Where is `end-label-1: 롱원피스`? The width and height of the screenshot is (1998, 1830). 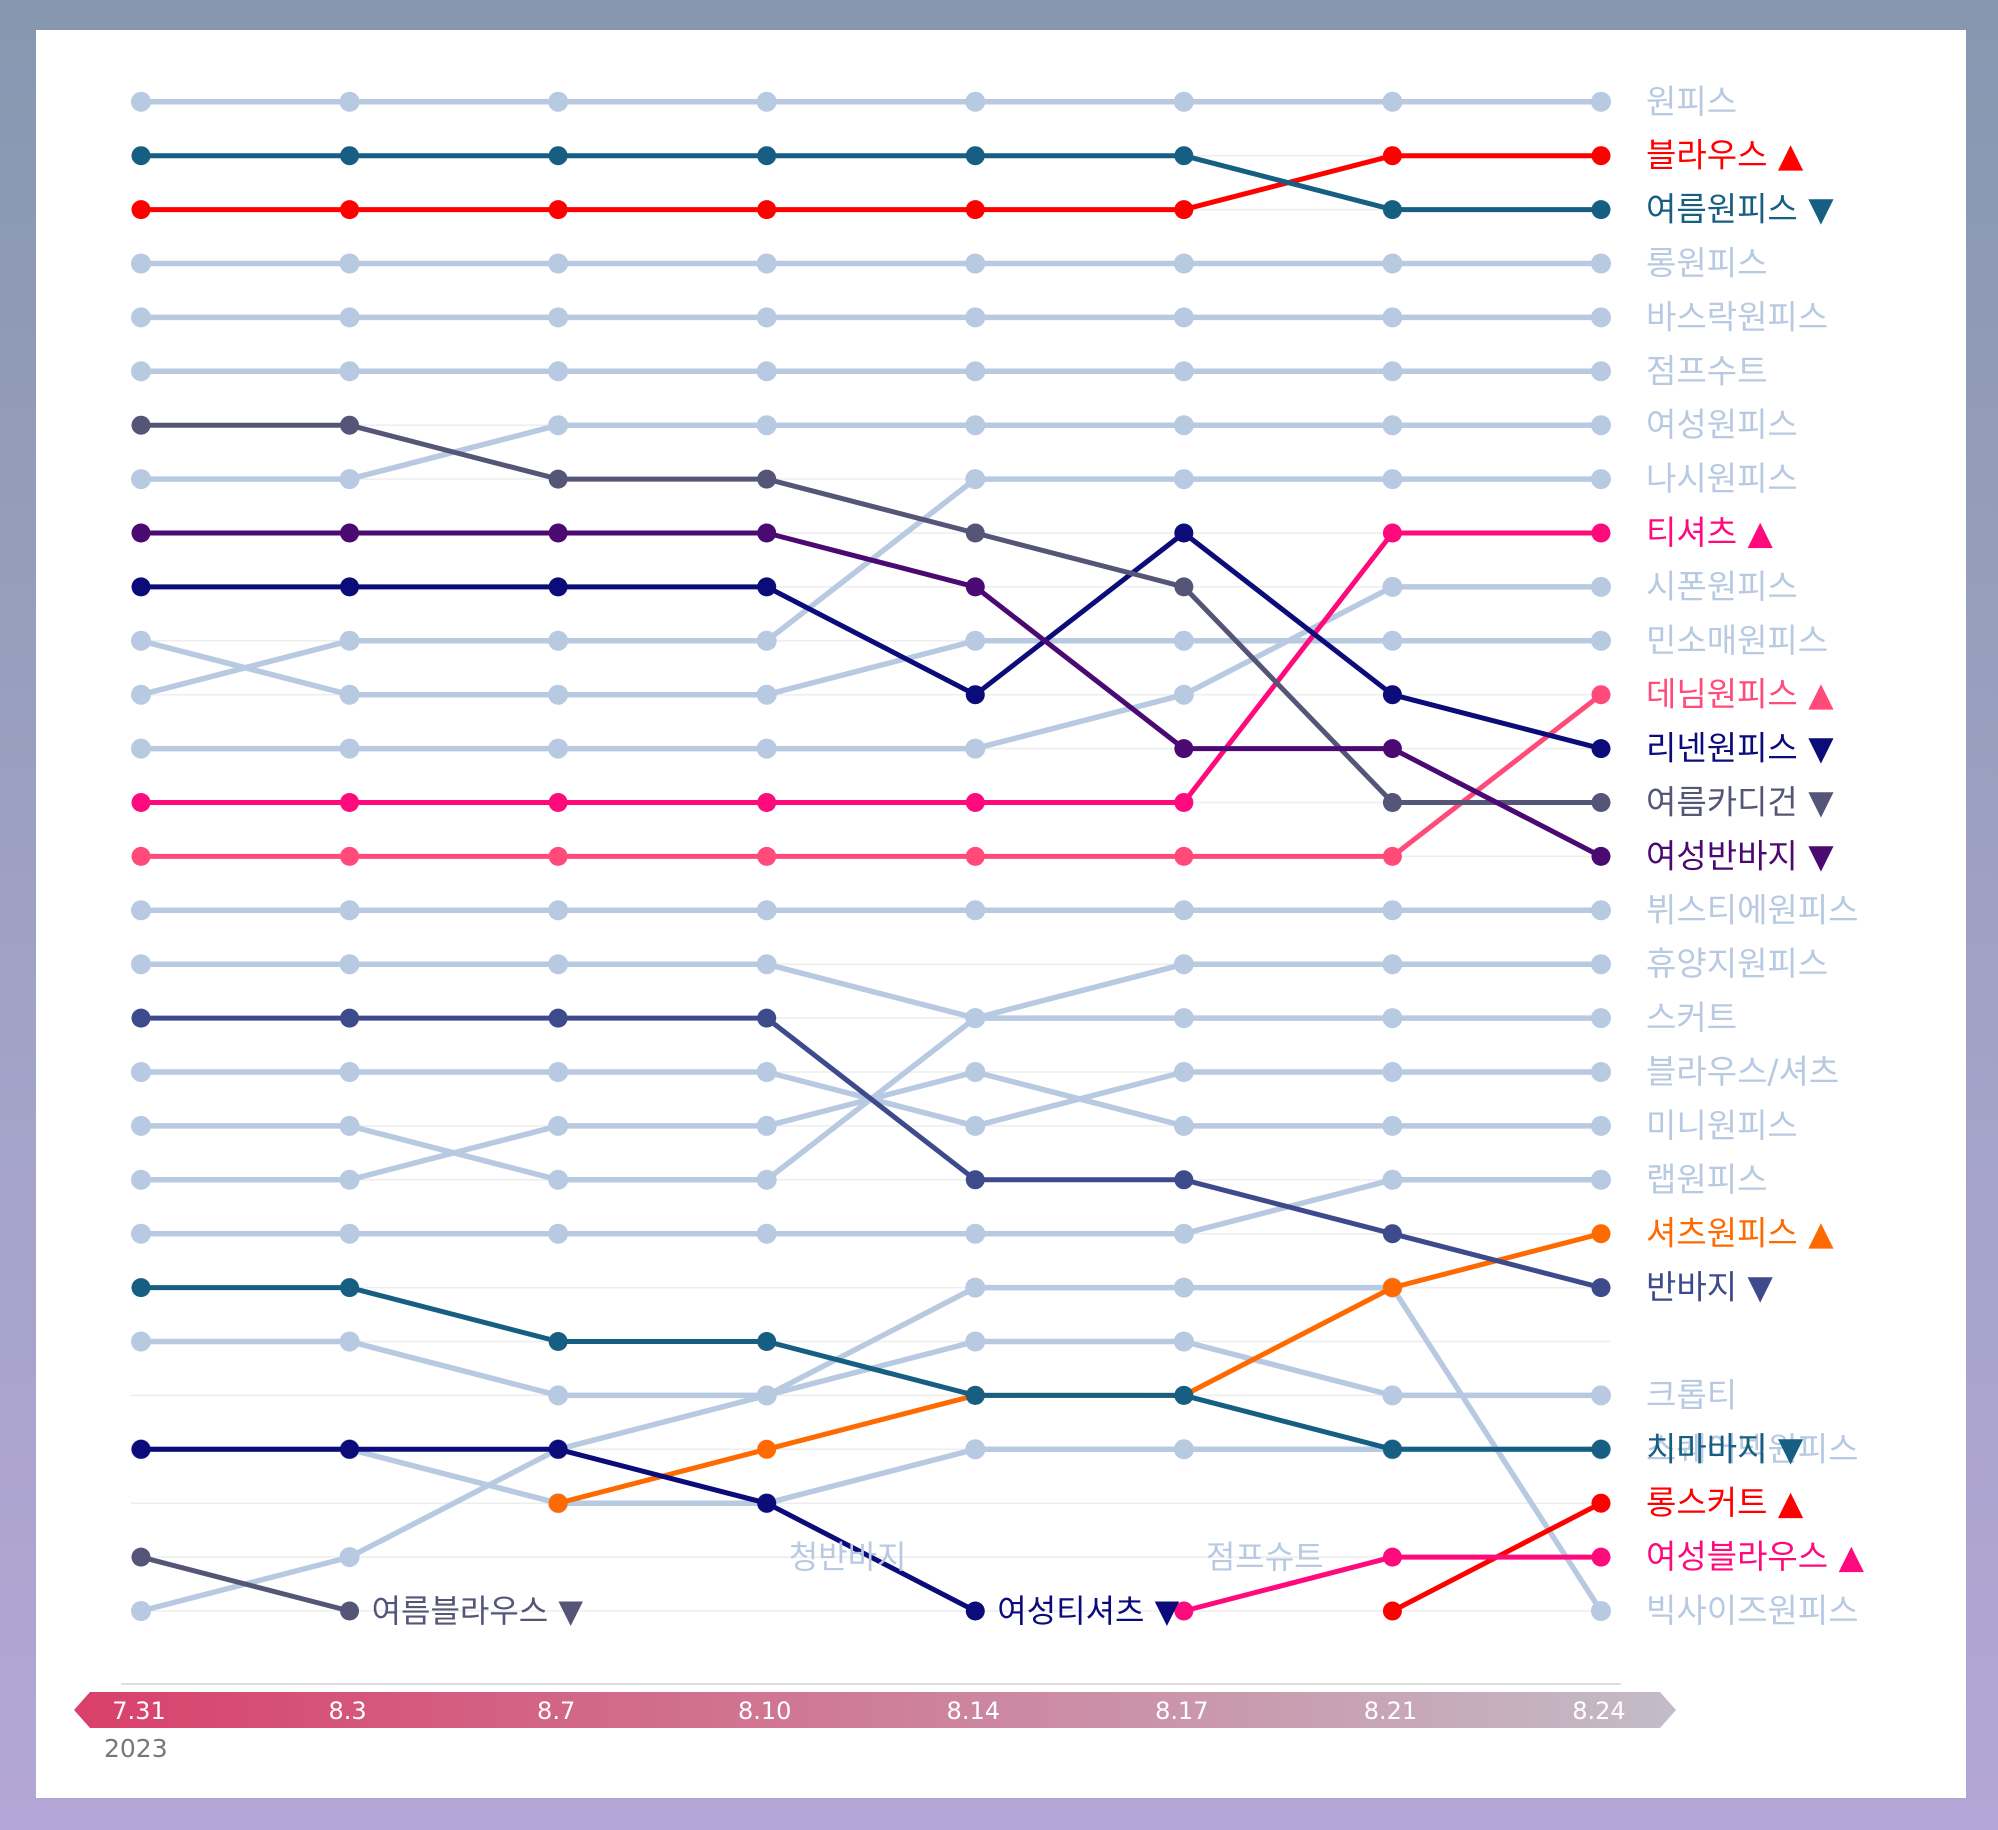
end-label-1: 롱원피스 is located at coordinates (1706, 263).